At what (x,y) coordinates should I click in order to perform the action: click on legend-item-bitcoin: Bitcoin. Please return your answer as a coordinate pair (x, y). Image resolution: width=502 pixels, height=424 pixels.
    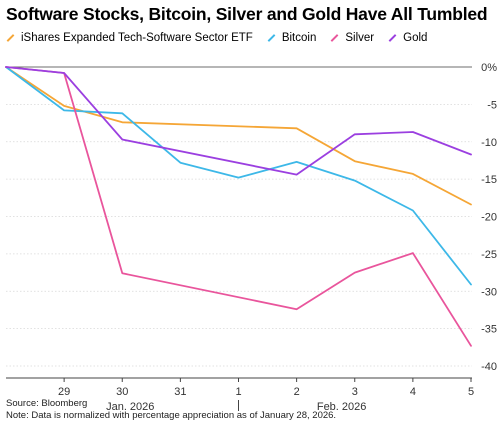
    Looking at the image, I should click on (292, 38).